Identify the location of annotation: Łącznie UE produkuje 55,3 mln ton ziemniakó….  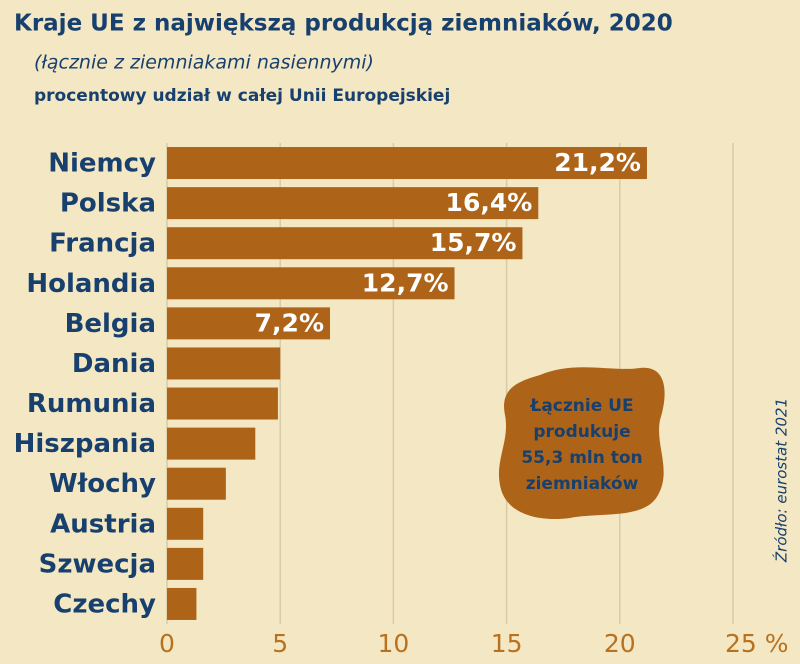
(581, 445).